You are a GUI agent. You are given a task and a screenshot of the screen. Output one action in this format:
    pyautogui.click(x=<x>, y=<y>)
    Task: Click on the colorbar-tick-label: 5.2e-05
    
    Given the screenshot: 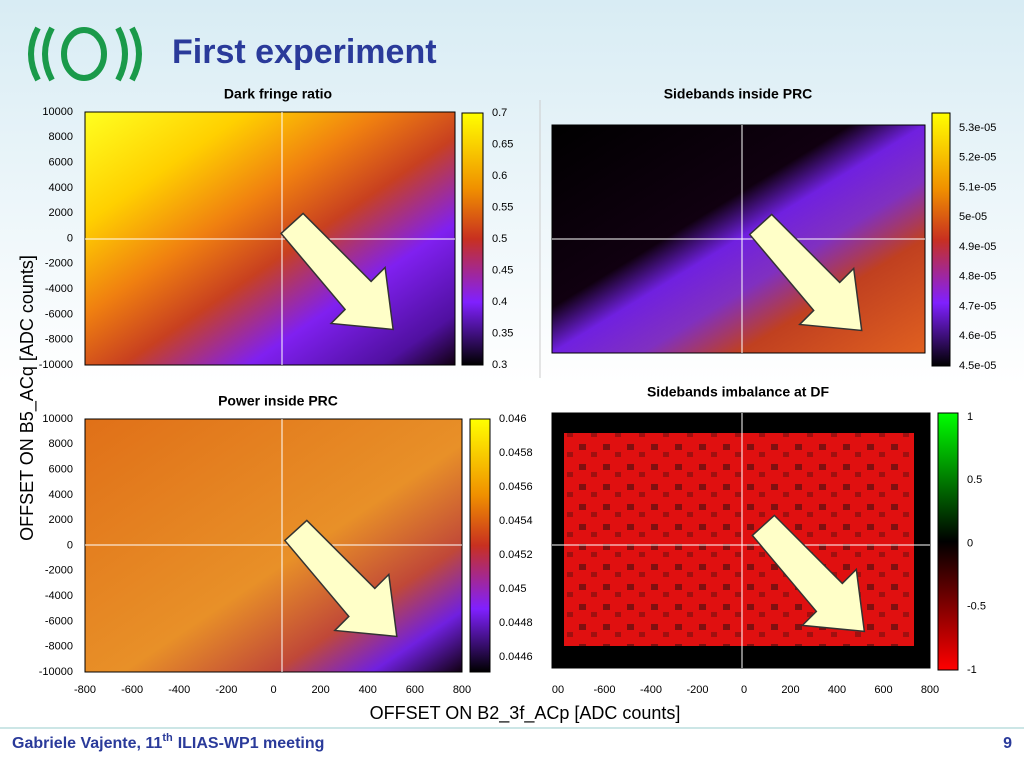 What is the action you would take?
    pyautogui.click(x=977, y=158)
    